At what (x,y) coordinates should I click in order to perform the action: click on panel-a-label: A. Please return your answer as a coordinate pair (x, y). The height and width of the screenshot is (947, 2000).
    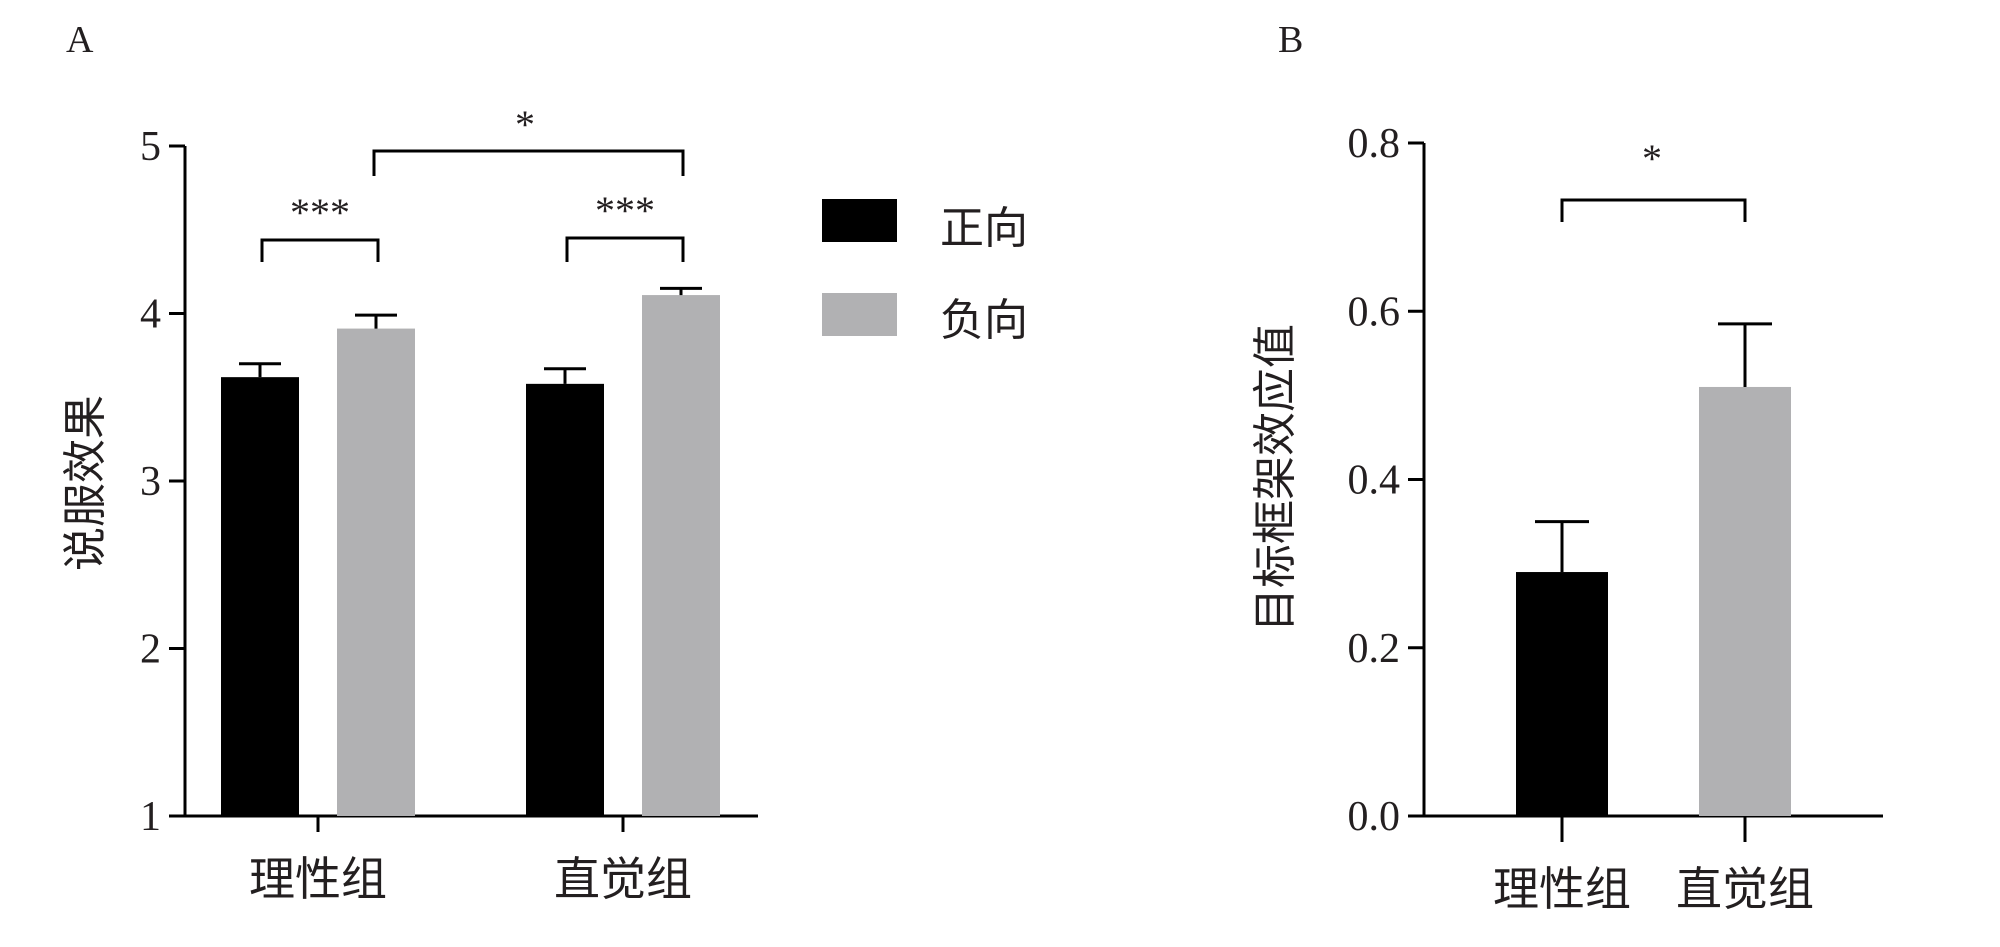
    Looking at the image, I should click on (80, 40).